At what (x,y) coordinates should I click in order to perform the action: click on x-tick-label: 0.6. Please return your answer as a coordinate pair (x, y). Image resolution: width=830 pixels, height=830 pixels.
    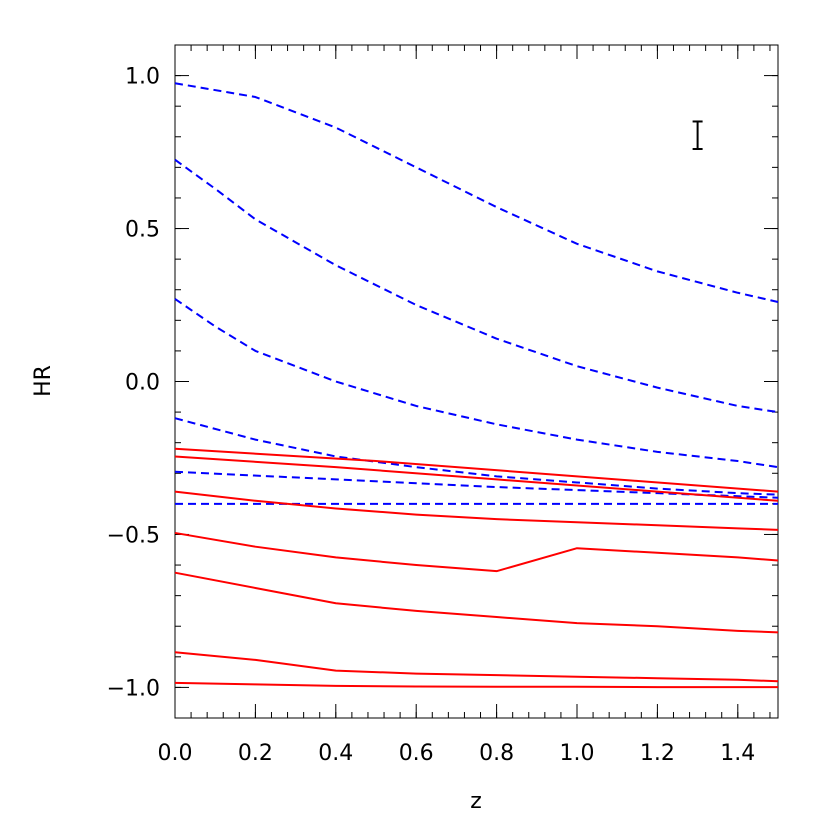
    Looking at the image, I should click on (416, 753).